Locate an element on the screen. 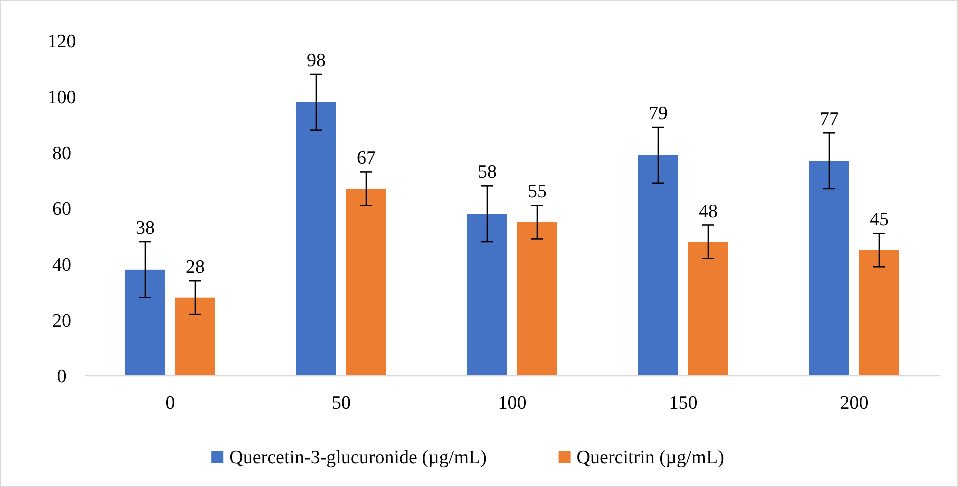  data-label: 38 is located at coordinates (145, 228).